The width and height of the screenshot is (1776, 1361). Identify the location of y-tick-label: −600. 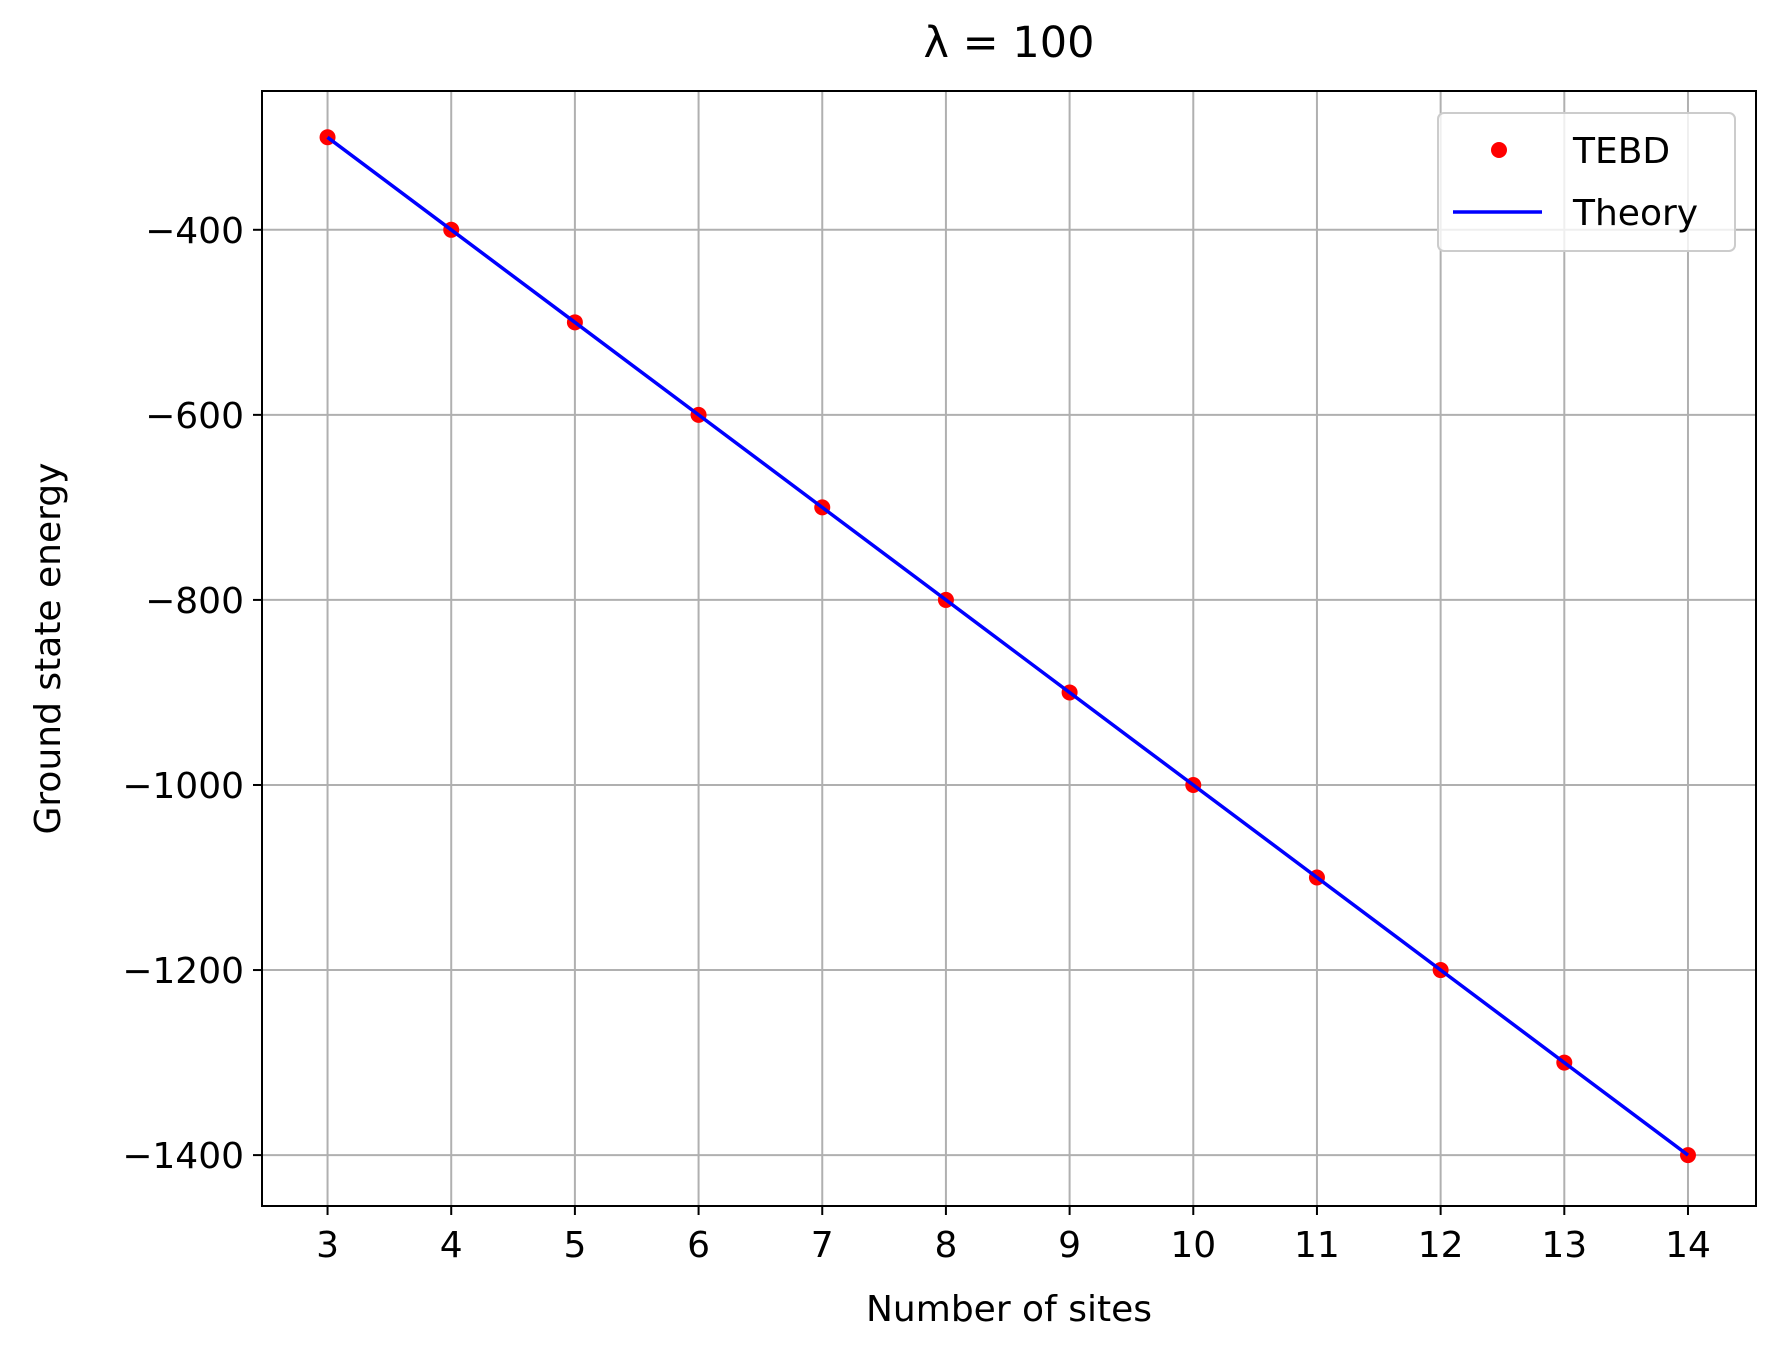
(194, 416).